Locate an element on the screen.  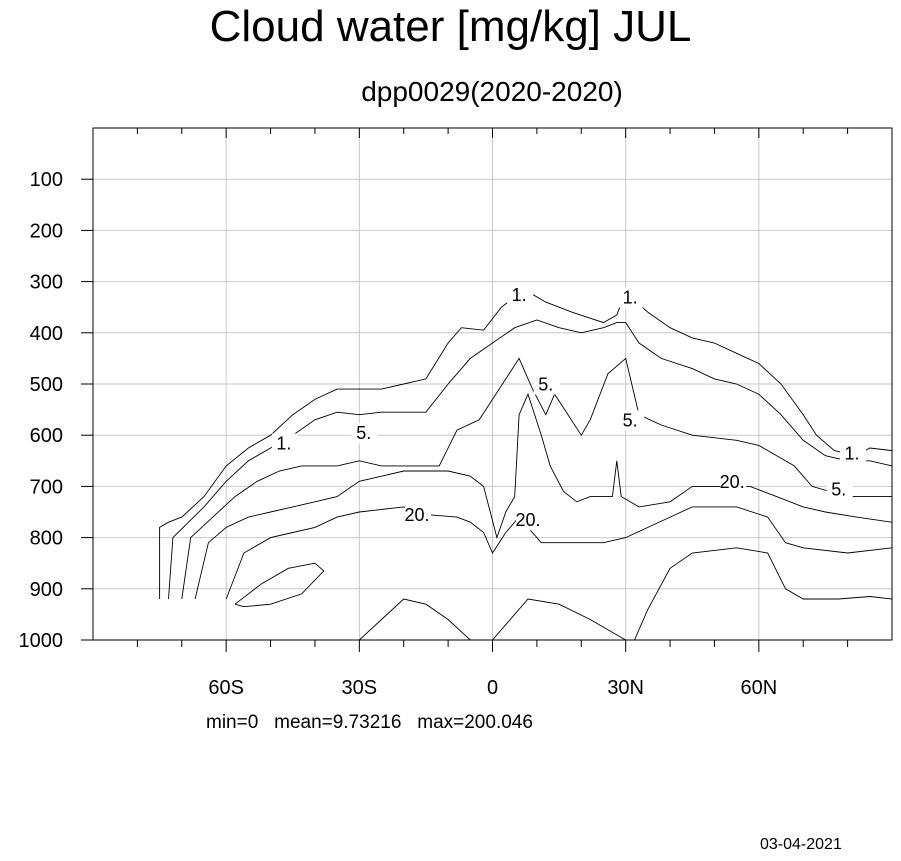
plot-date: 03-04-2021 is located at coordinates (801, 844).